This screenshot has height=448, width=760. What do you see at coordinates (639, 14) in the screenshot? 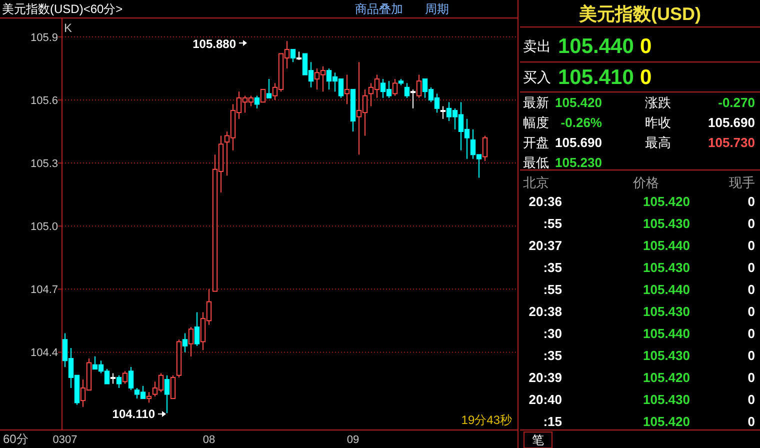
I see `text: 美元指数(USD)` at bounding box center [639, 14].